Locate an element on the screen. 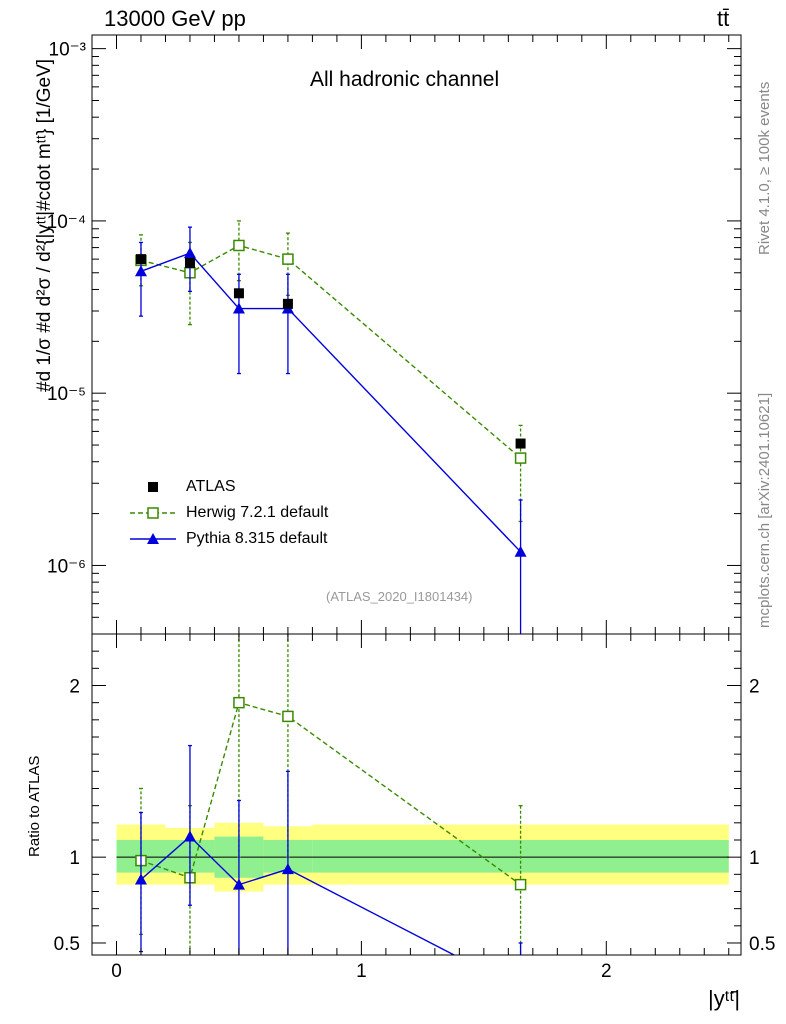  mcplots-label: mcplots.cern.ch [arXiv:2401.10621] is located at coordinates (764, 510).